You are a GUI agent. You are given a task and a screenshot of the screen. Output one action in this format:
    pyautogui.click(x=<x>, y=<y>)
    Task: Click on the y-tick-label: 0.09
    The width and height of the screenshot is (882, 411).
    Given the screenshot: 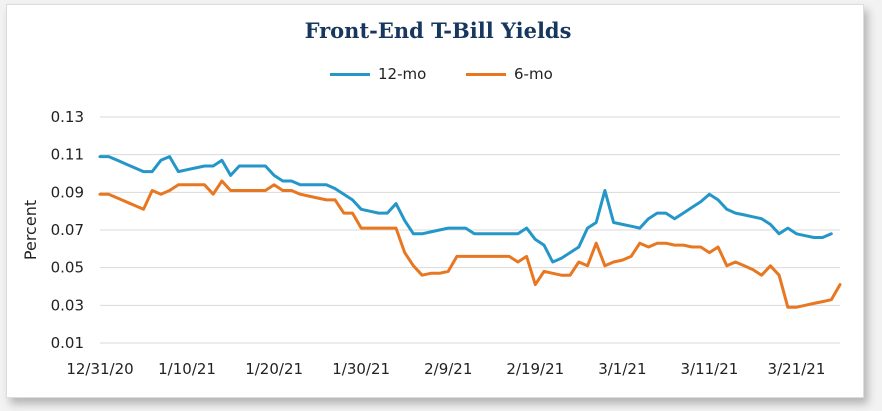 What is the action you would take?
    pyautogui.click(x=67, y=192)
    